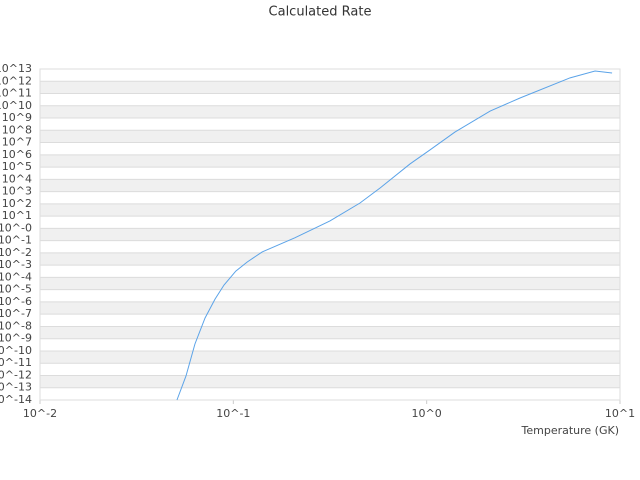 The height and width of the screenshot is (480, 640). I want to click on y-tick-label: 10^-9, so click(16, 338).